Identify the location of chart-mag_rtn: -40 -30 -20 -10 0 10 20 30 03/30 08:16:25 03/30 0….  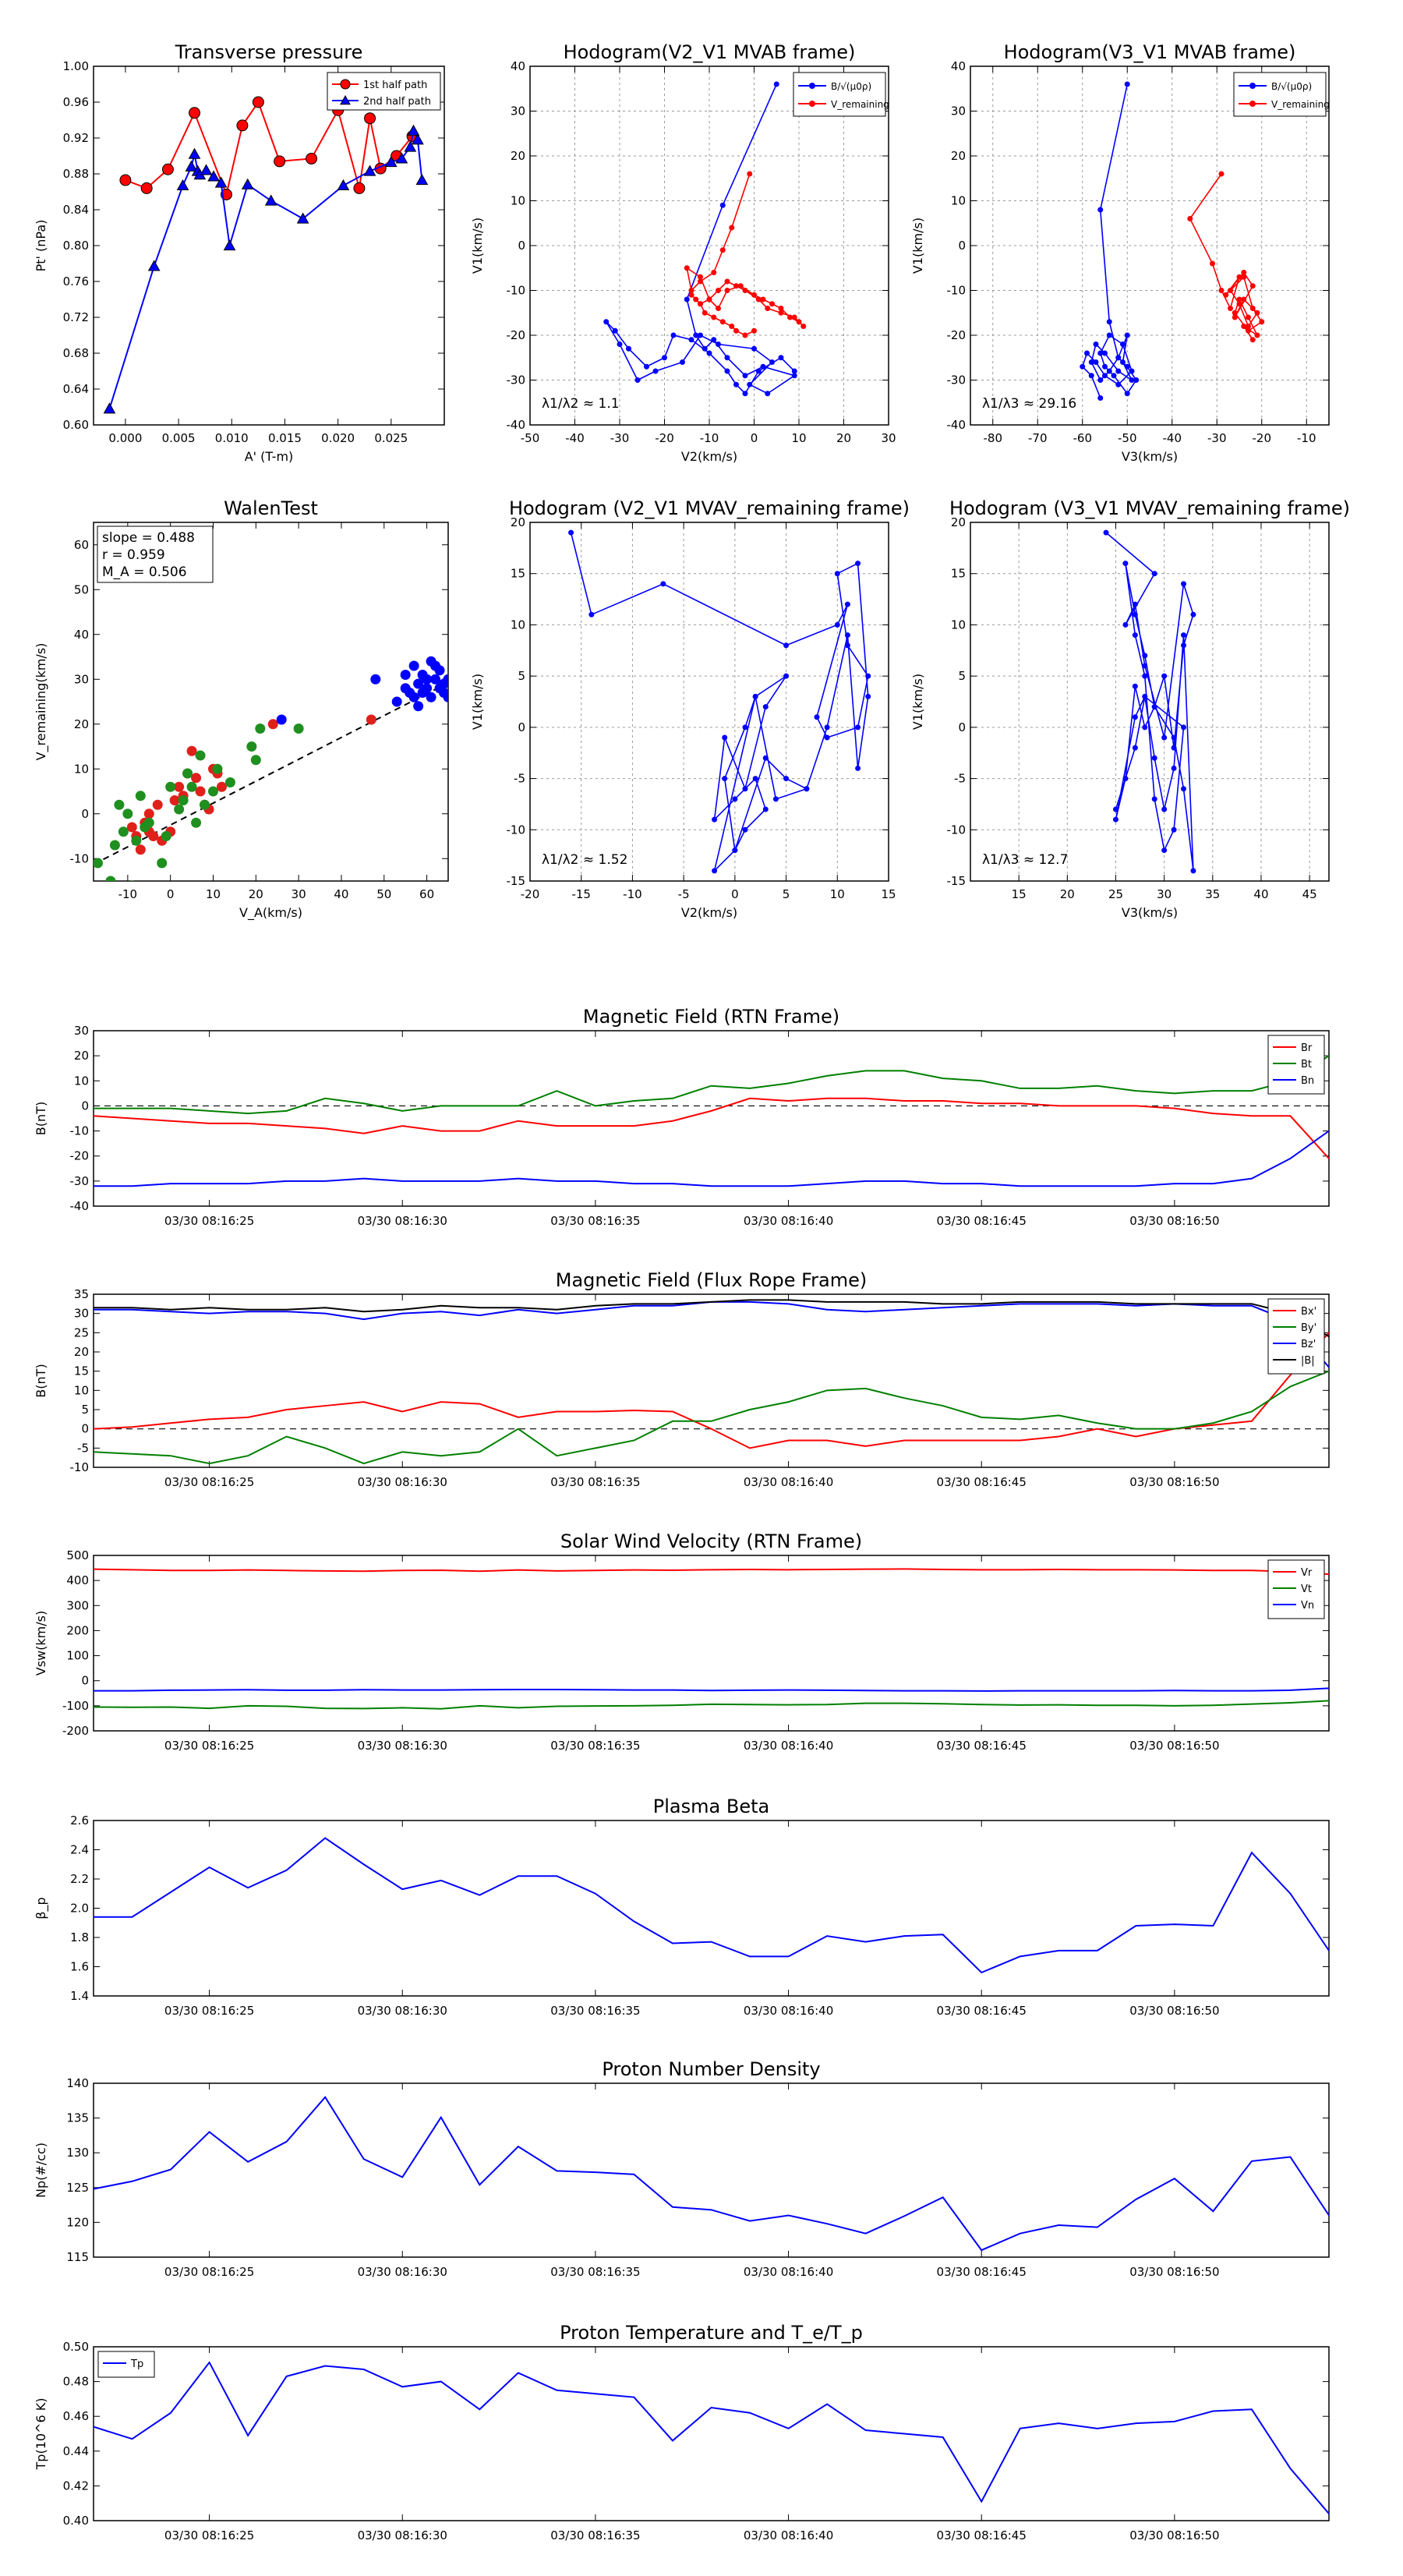
(682, 1117).